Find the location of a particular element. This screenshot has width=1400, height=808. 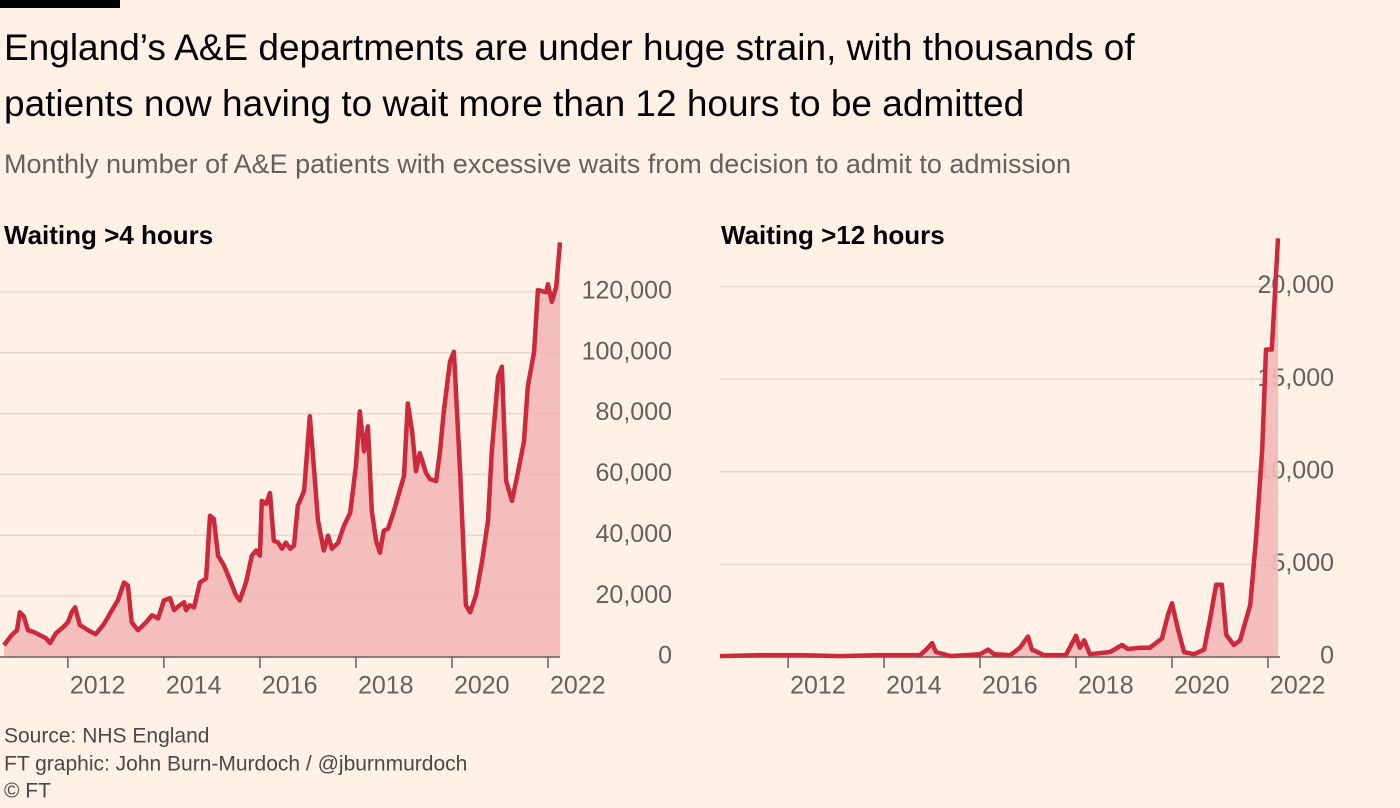

panel-title: Waiting >4 hours is located at coordinates (108, 235).